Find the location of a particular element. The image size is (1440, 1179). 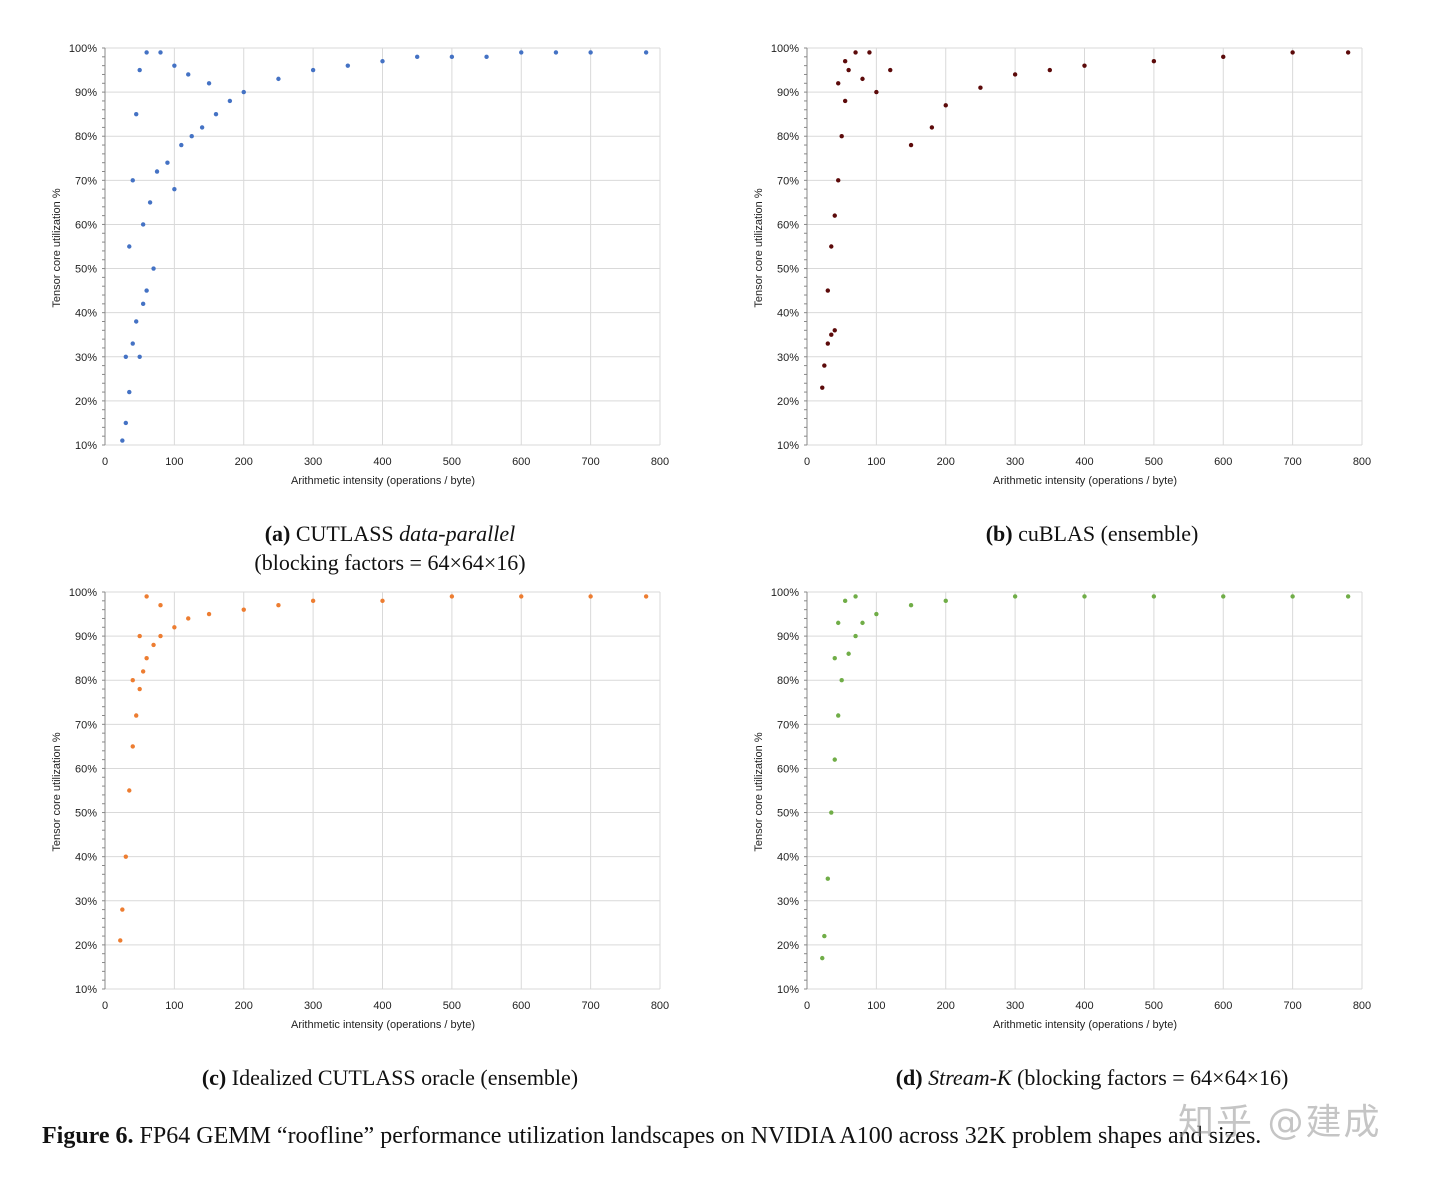

y-tick-label: 20% is located at coordinates (86, 946).